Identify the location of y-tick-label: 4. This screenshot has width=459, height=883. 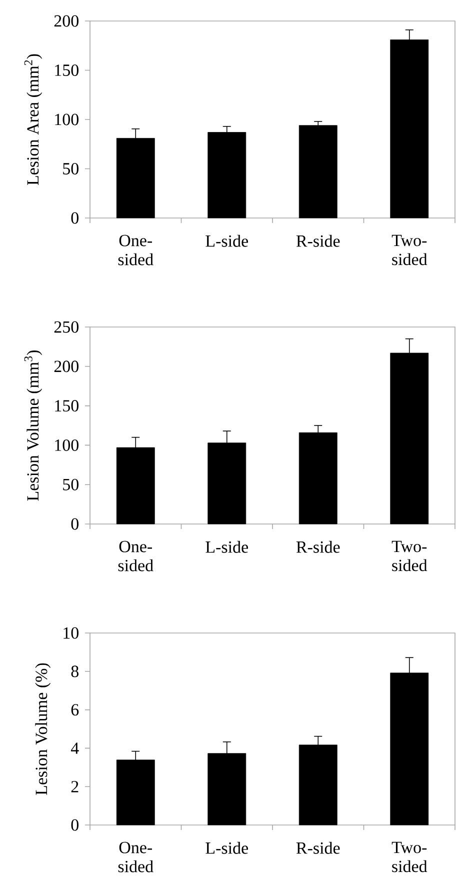
(74, 748).